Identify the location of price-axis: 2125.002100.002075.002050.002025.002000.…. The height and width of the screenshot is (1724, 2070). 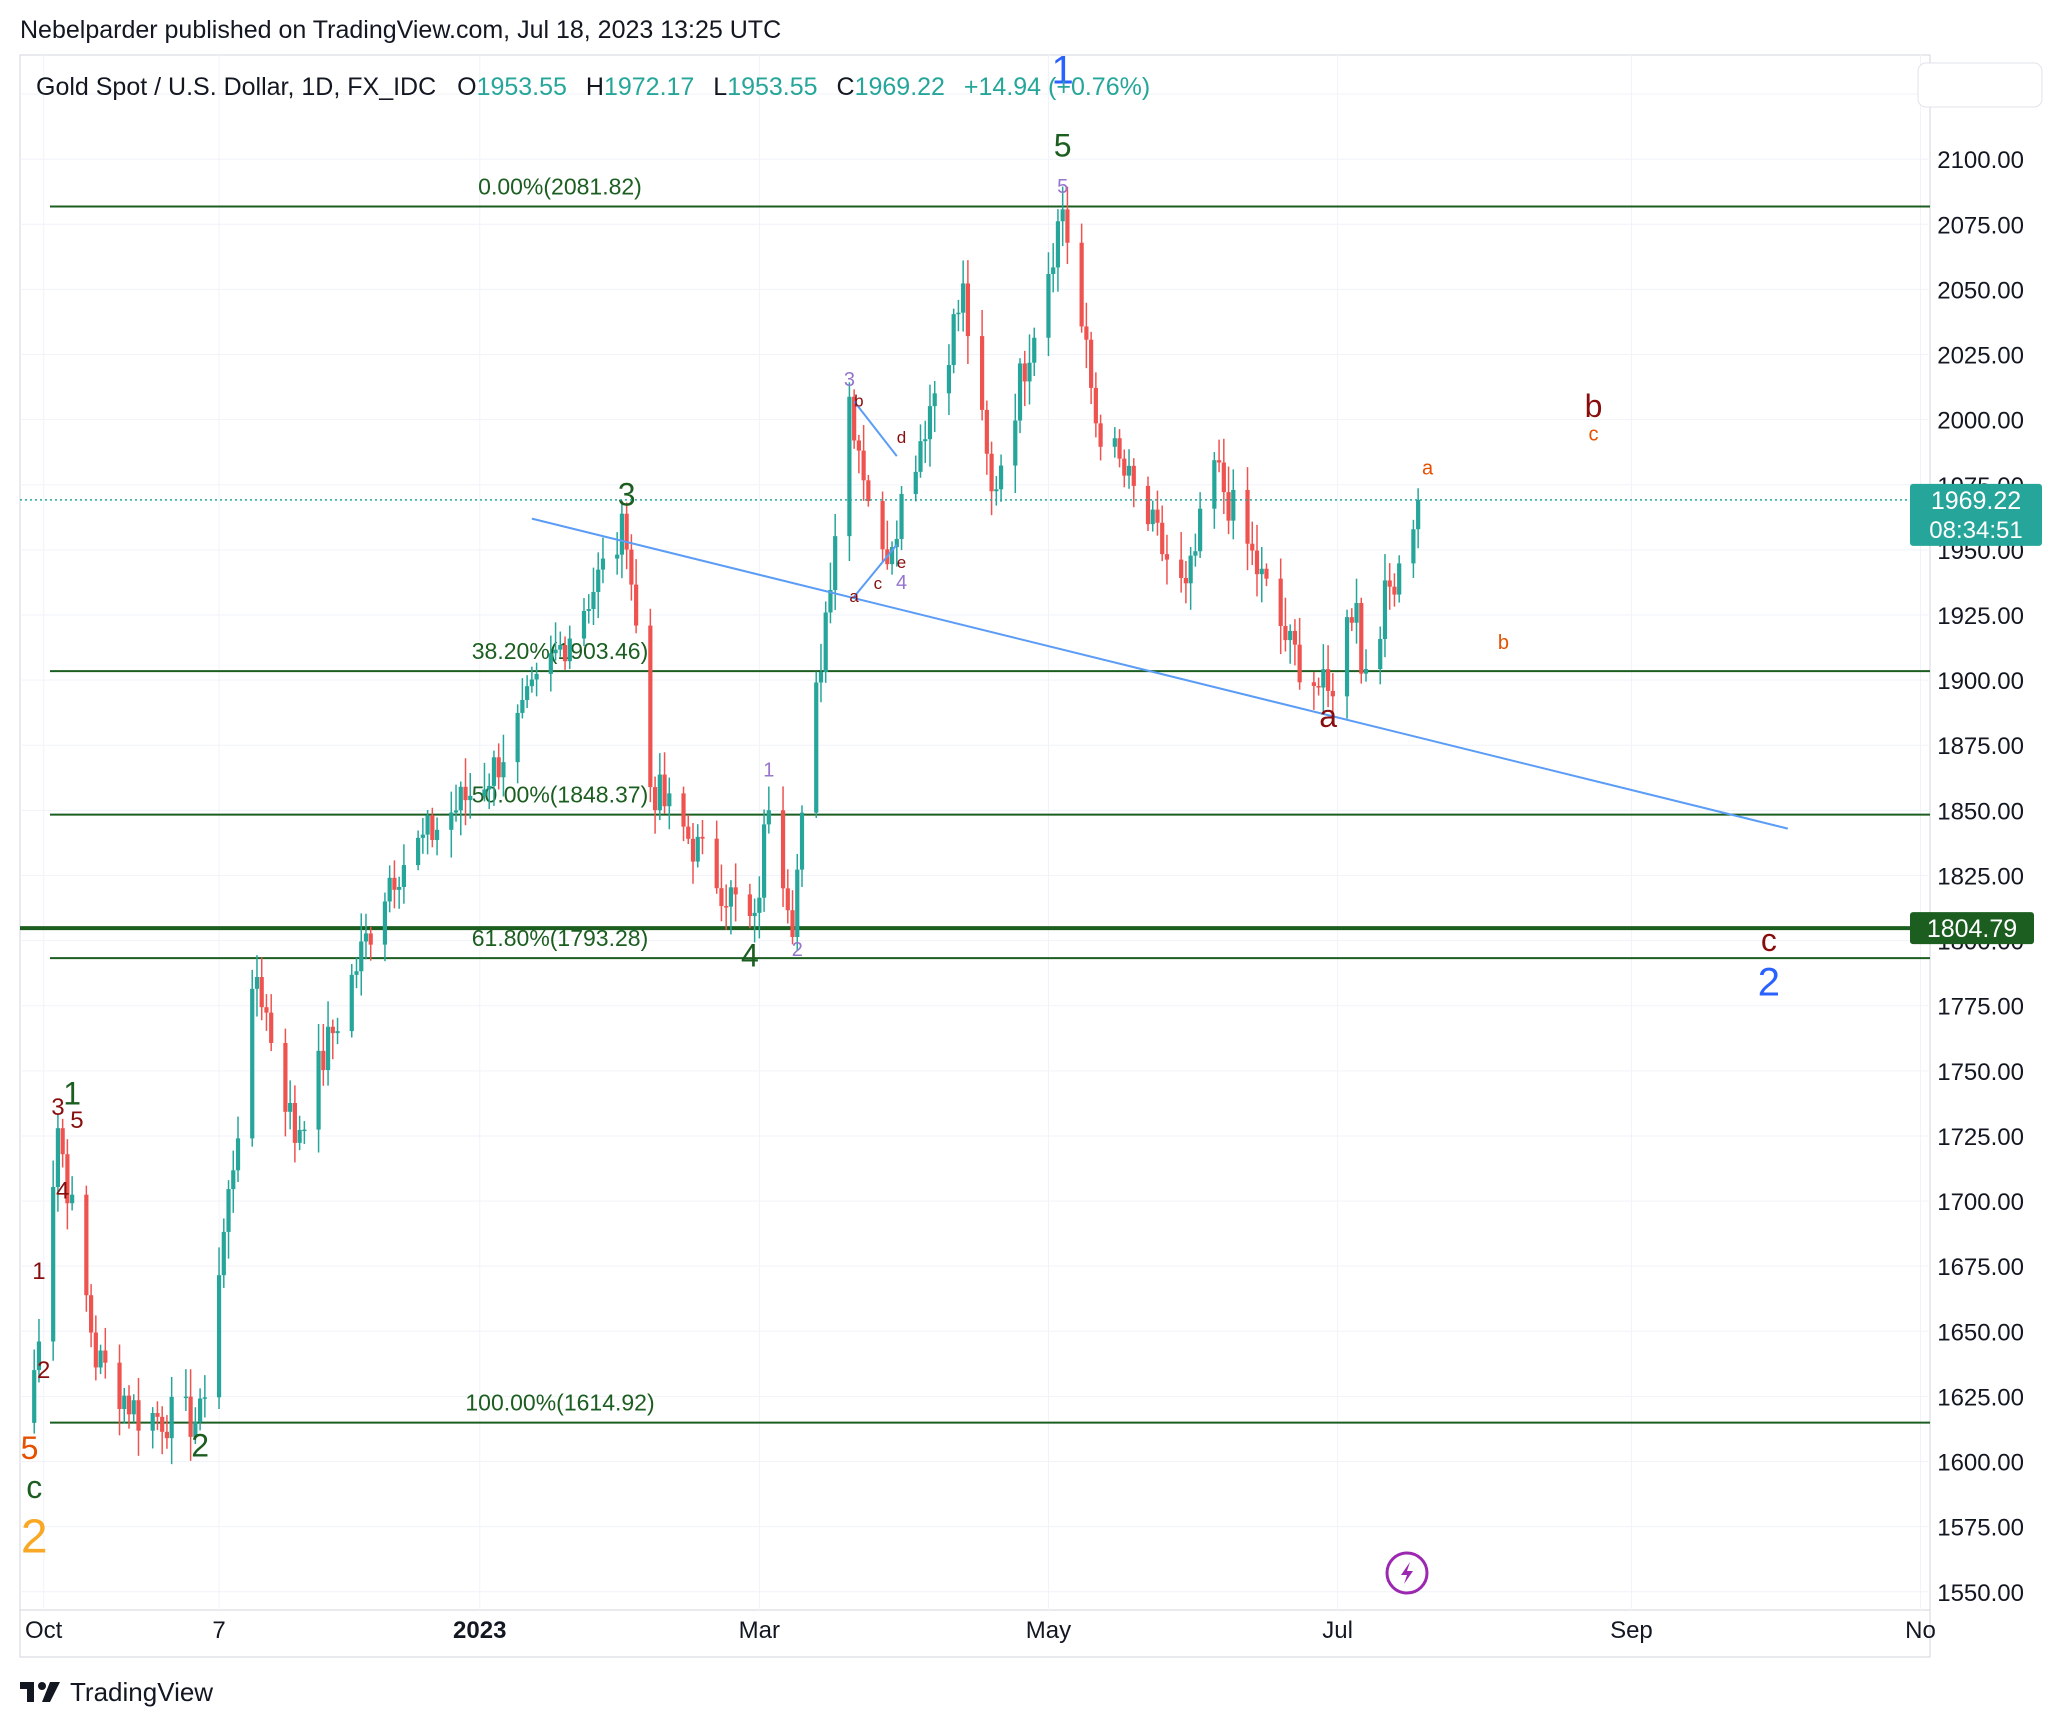
(1980, 844).